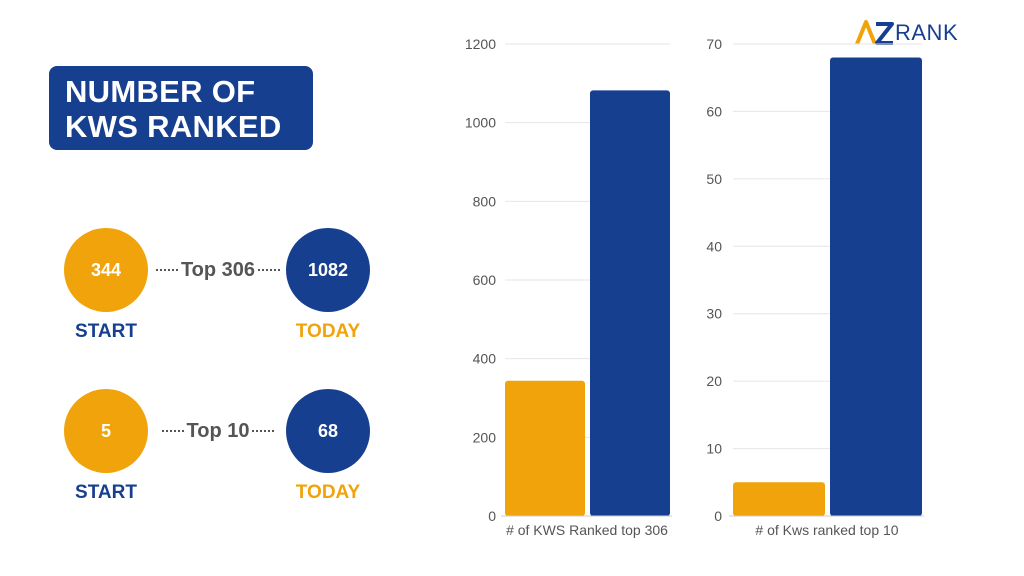  I want to click on y-tick-label: 1000, so click(480, 123).